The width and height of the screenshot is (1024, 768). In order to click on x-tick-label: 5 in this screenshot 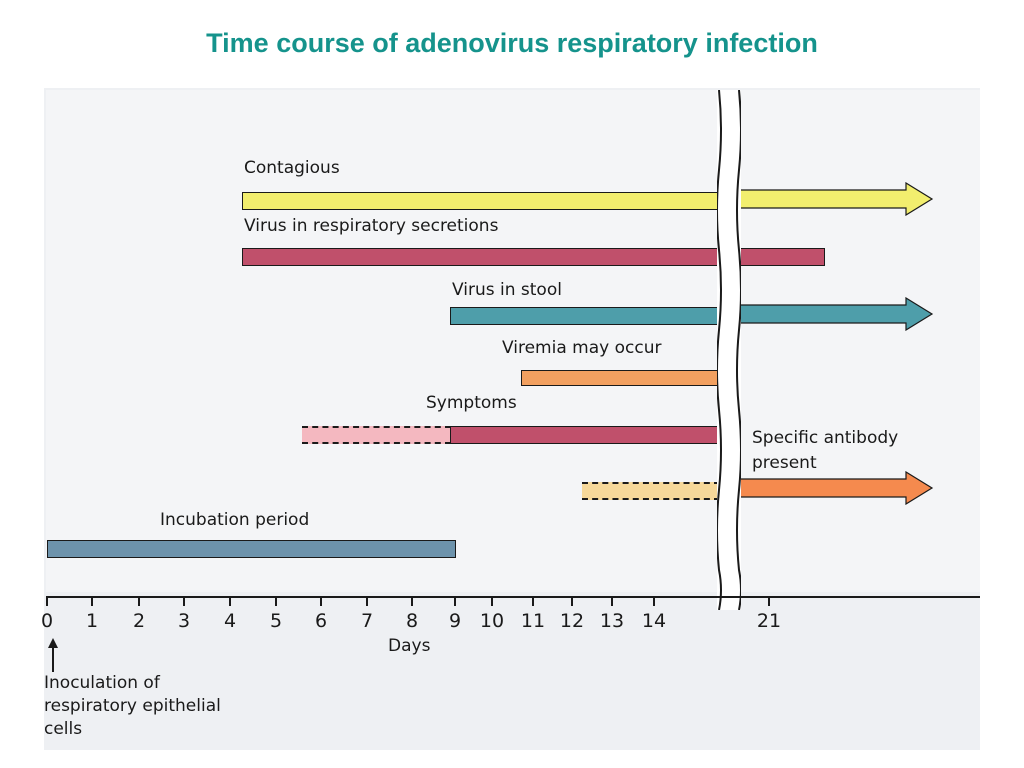, I will do `click(276, 621)`.